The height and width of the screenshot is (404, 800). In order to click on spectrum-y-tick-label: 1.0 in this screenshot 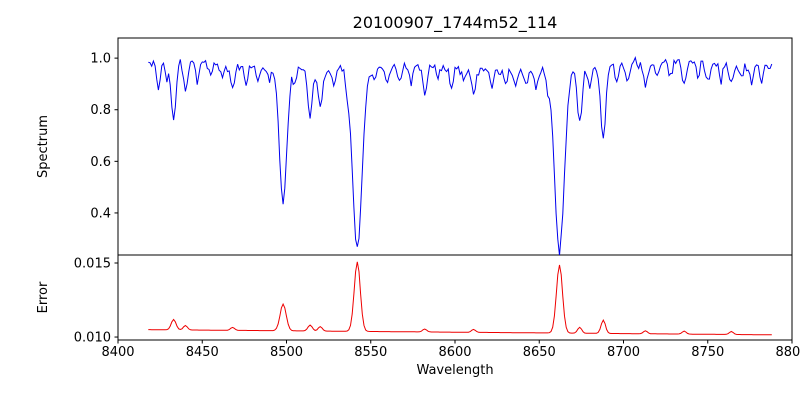, I will do `click(100, 59)`.